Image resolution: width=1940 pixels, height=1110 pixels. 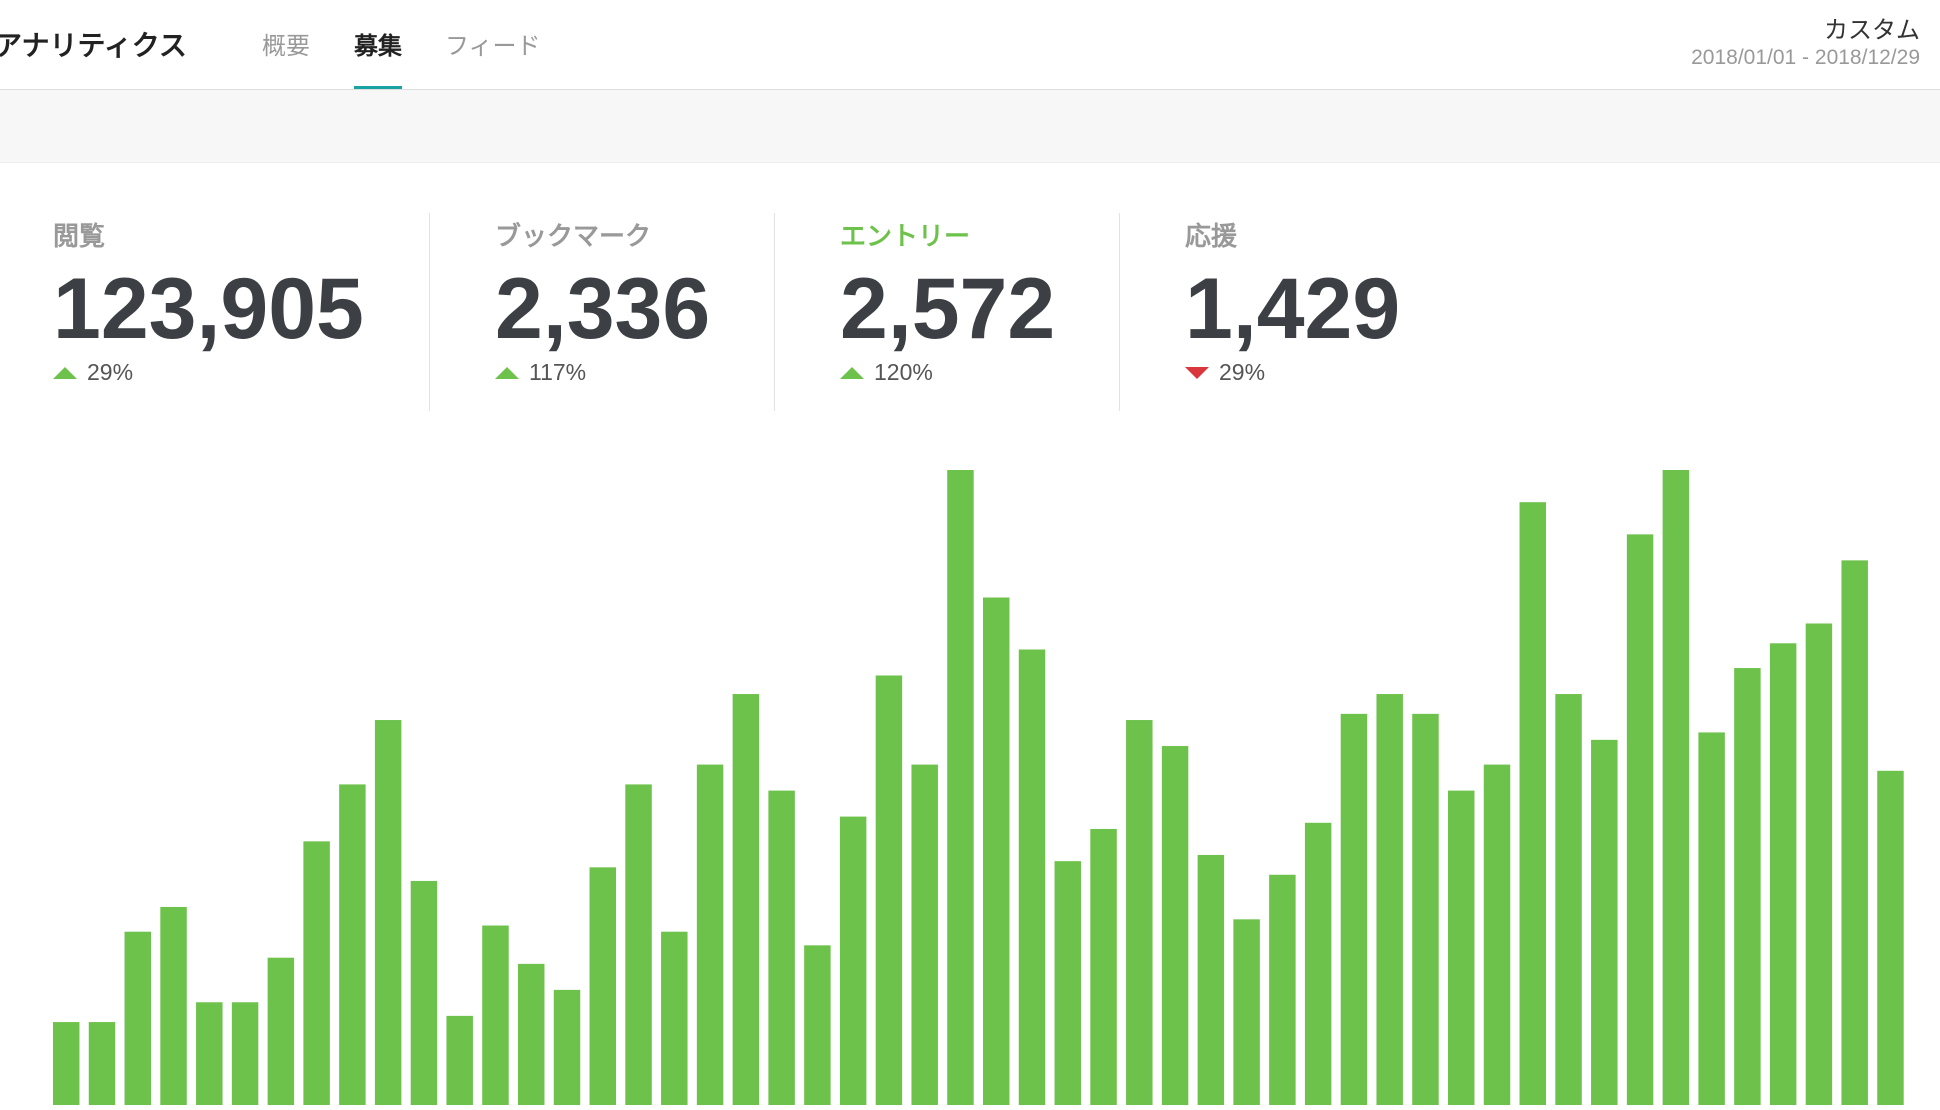 I want to click on stat-card: 閲覧 123,905 29%, so click(x=208, y=301).